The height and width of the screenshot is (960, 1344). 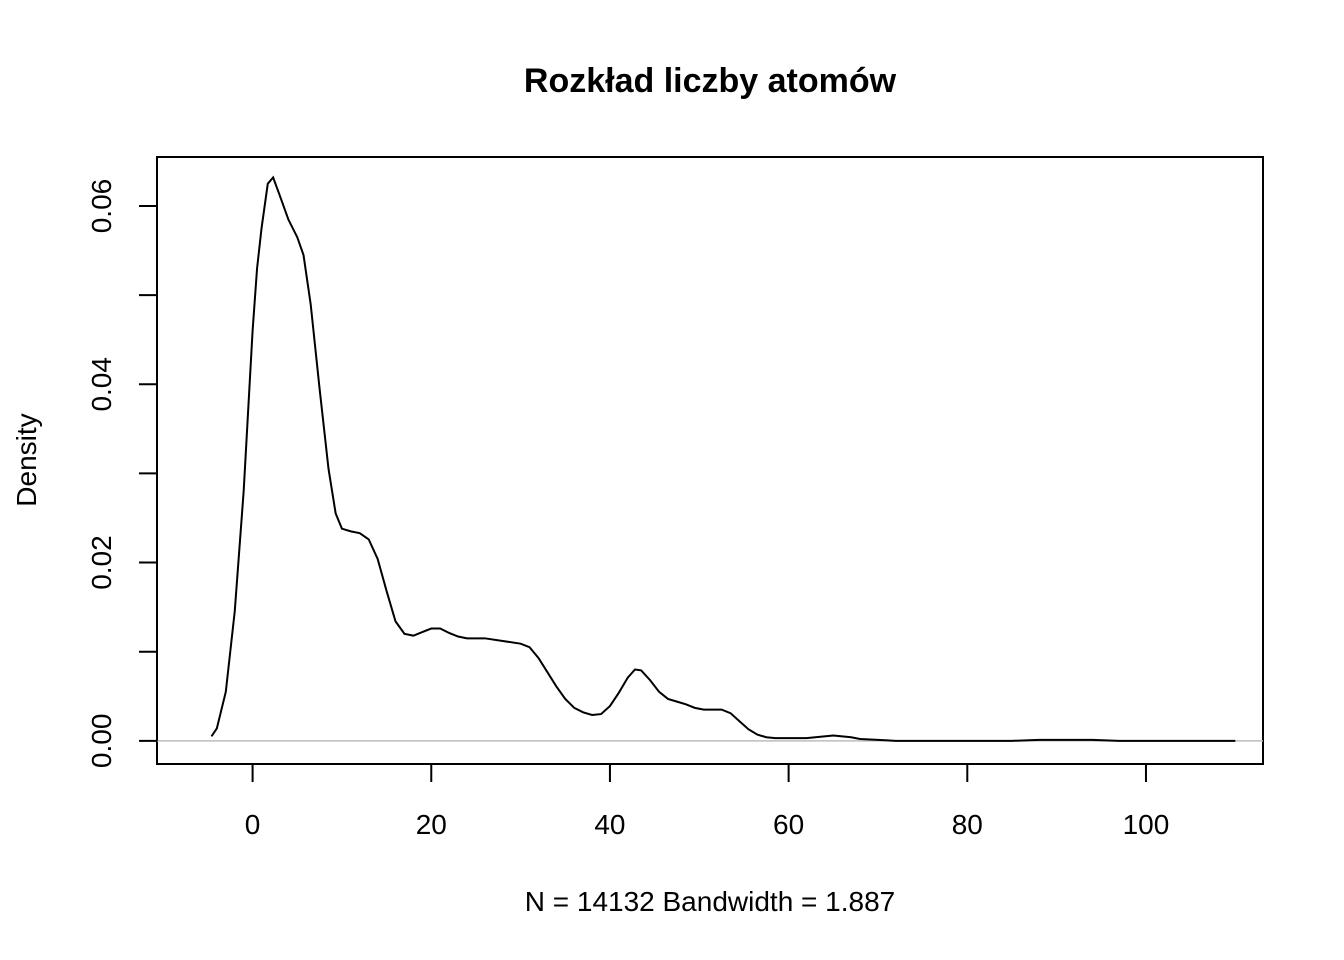 I want to click on x-axis: 0 20 40 60 80 100, so click(x=707, y=801).